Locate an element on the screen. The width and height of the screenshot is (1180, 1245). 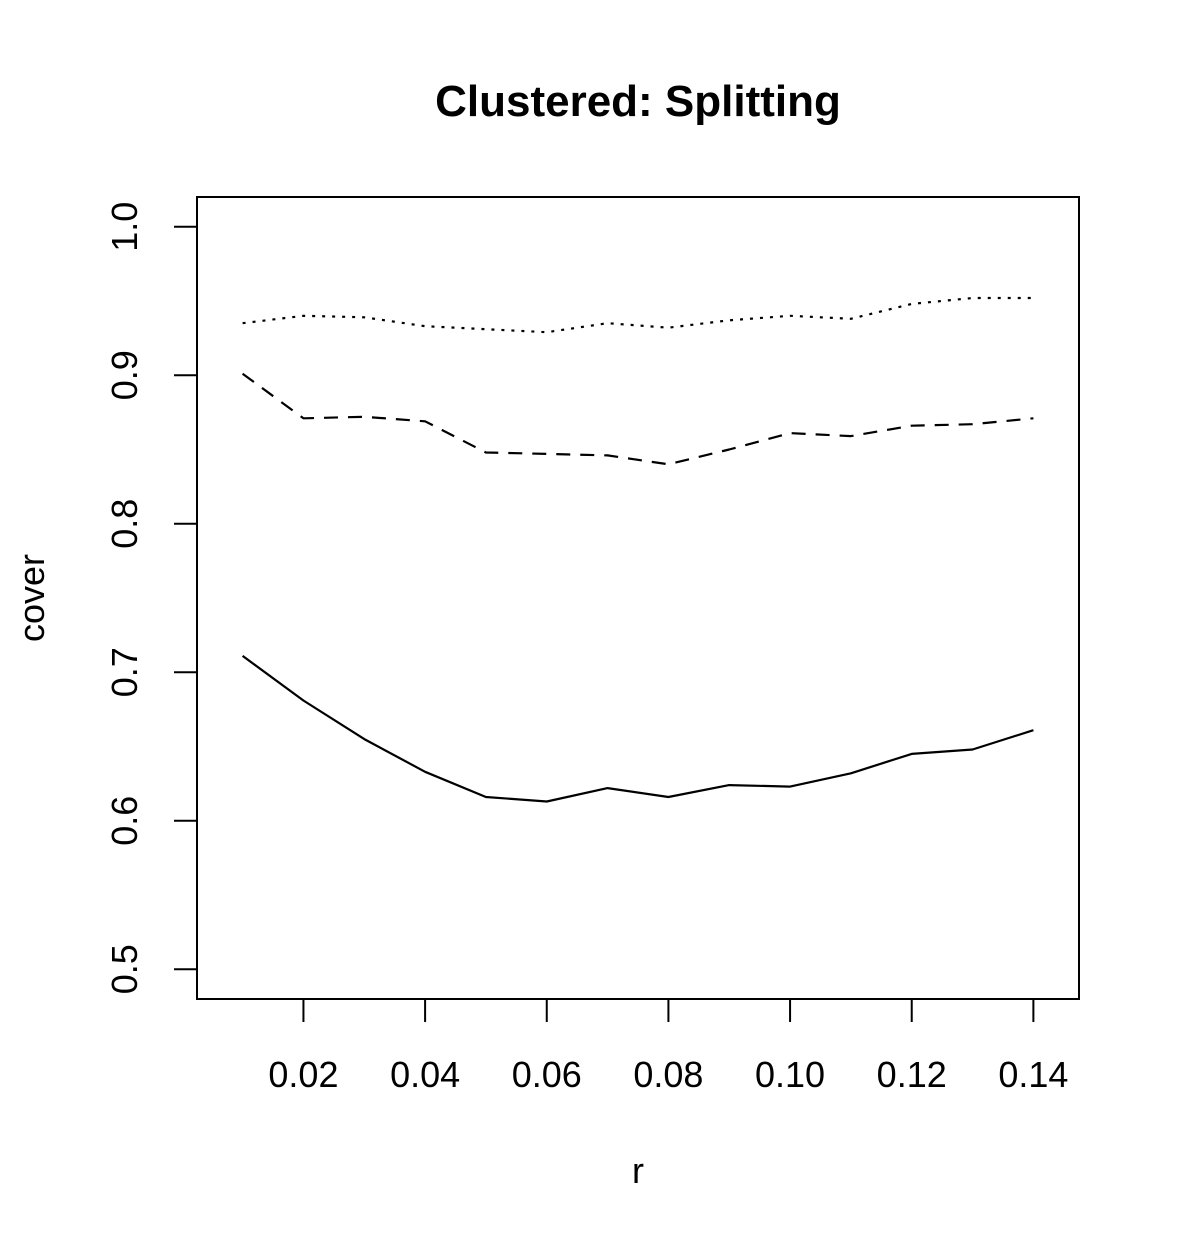
y-tick-label: 0.8 is located at coordinates (124, 524).